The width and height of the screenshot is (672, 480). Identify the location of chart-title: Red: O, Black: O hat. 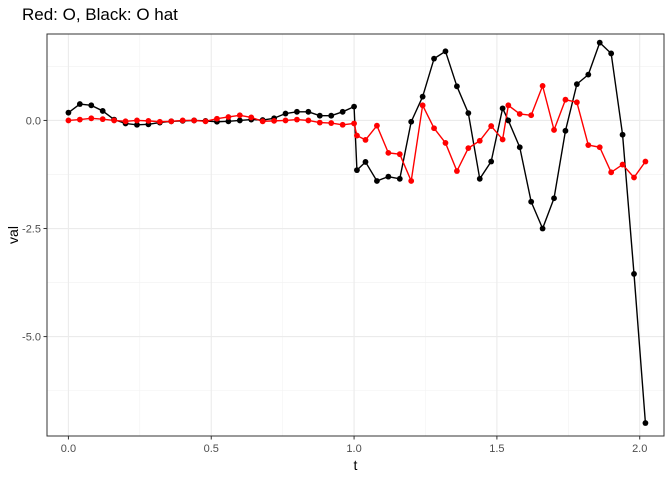
(100, 14).